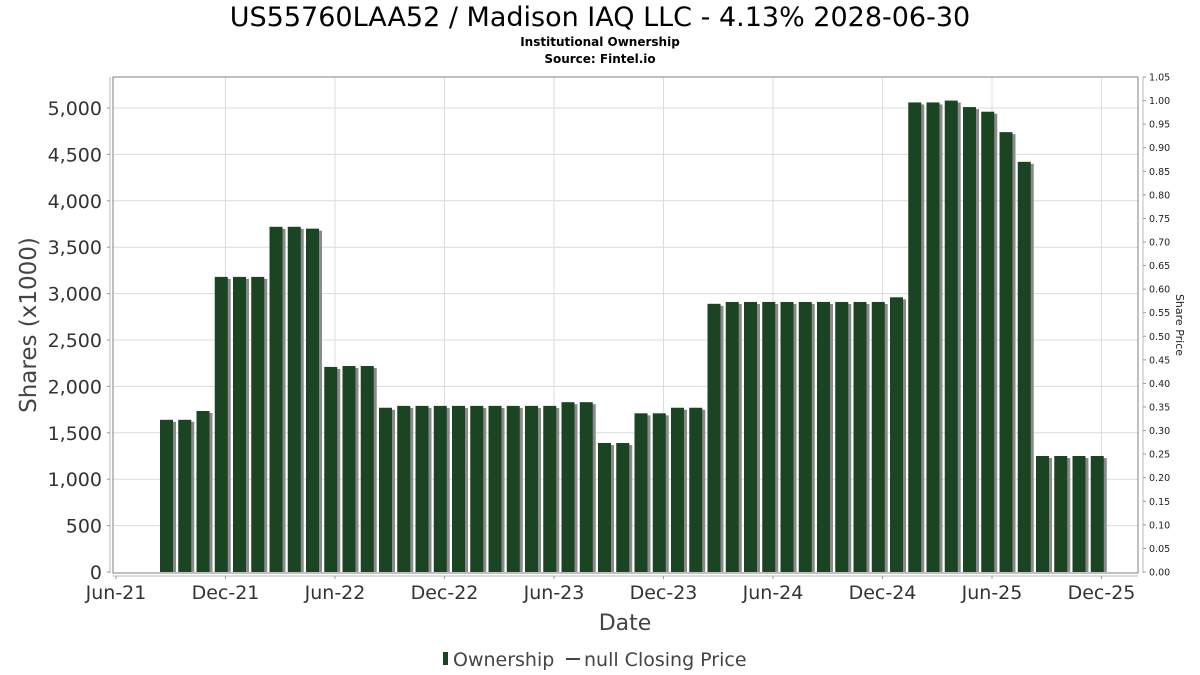  What do you see at coordinates (226, 593) in the screenshot?
I see `x-tick-label: Dec-21` at bounding box center [226, 593].